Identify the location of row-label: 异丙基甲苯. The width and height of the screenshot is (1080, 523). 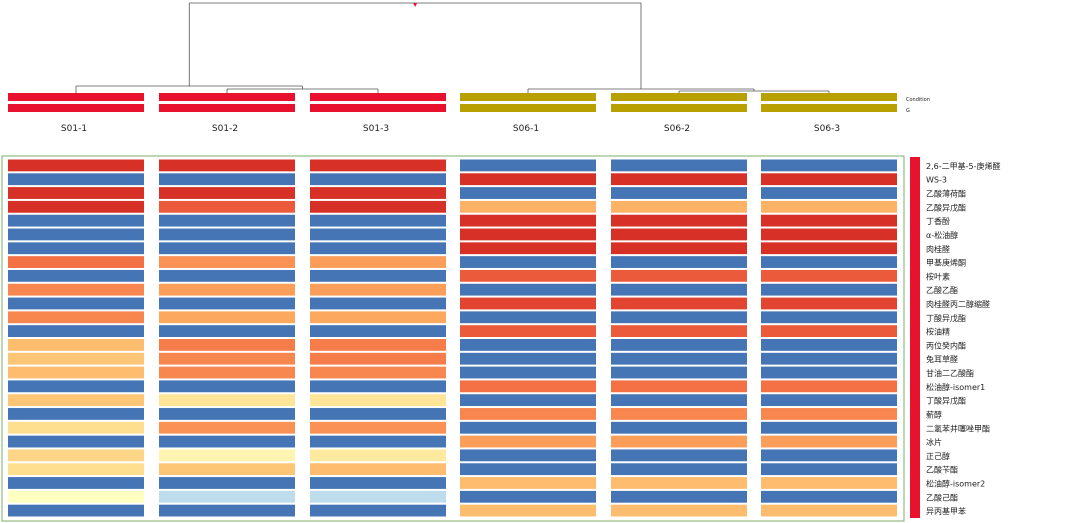
(946, 511).